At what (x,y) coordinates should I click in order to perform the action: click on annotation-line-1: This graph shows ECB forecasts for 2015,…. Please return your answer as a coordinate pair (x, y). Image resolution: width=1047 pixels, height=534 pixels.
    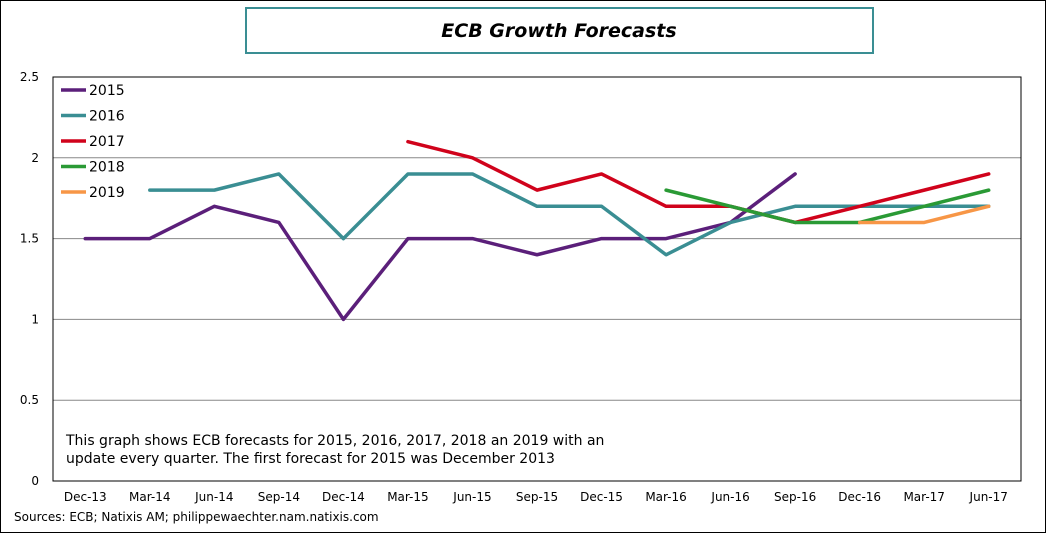
    Looking at the image, I should click on (334, 441).